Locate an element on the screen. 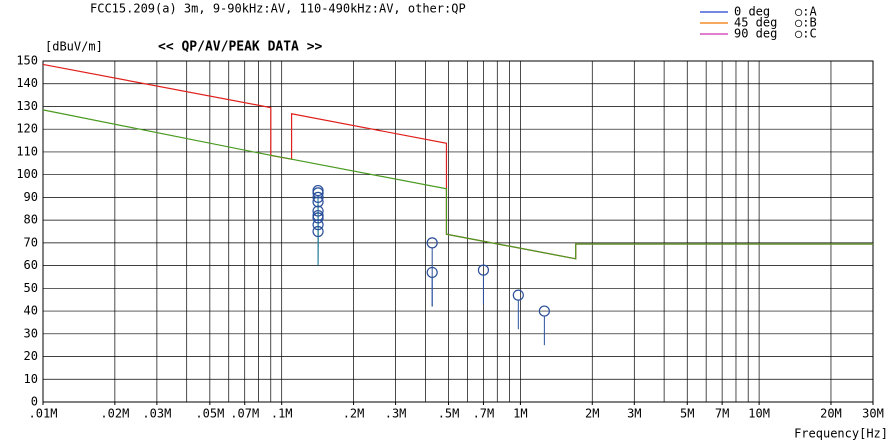 Image resolution: width=890 pixels, height=444 pixels. y-tick-label: 150 is located at coordinates (27, 61).